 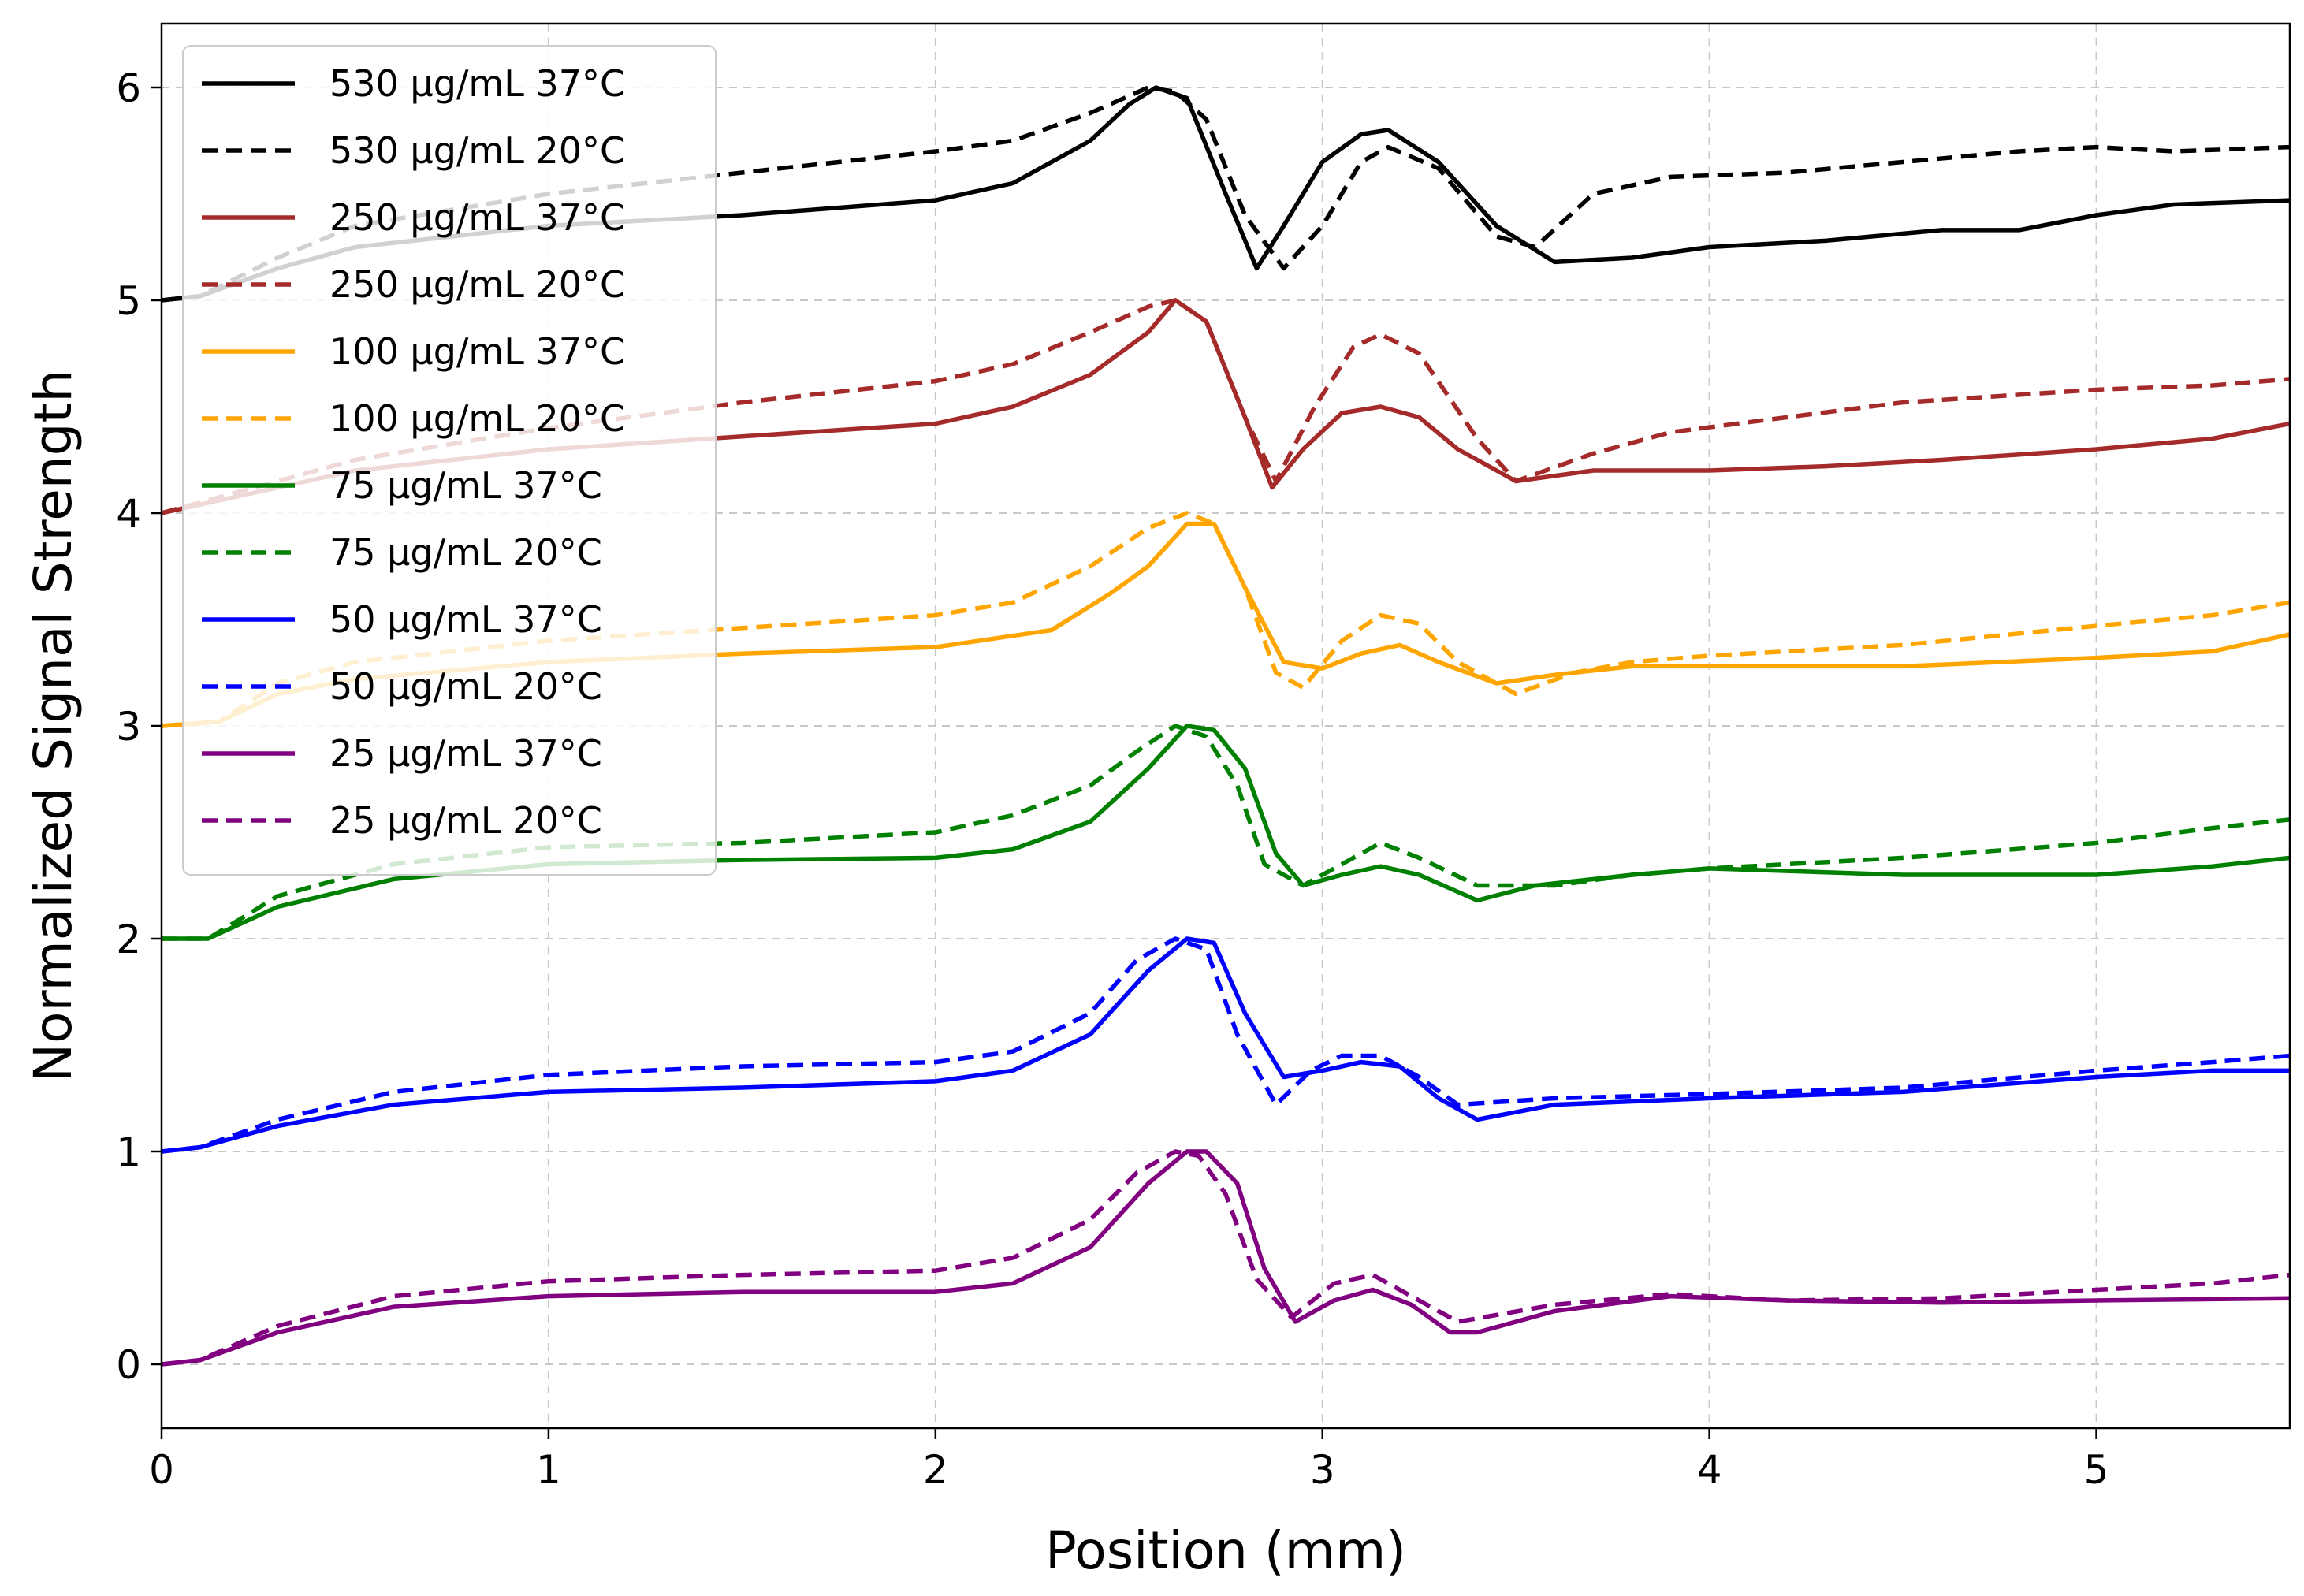 What do you see at coordinates (477, 284) in the screenshot?
I see `legend-label: 250 µg/mL 20°C` at bounding box center [477, 284].